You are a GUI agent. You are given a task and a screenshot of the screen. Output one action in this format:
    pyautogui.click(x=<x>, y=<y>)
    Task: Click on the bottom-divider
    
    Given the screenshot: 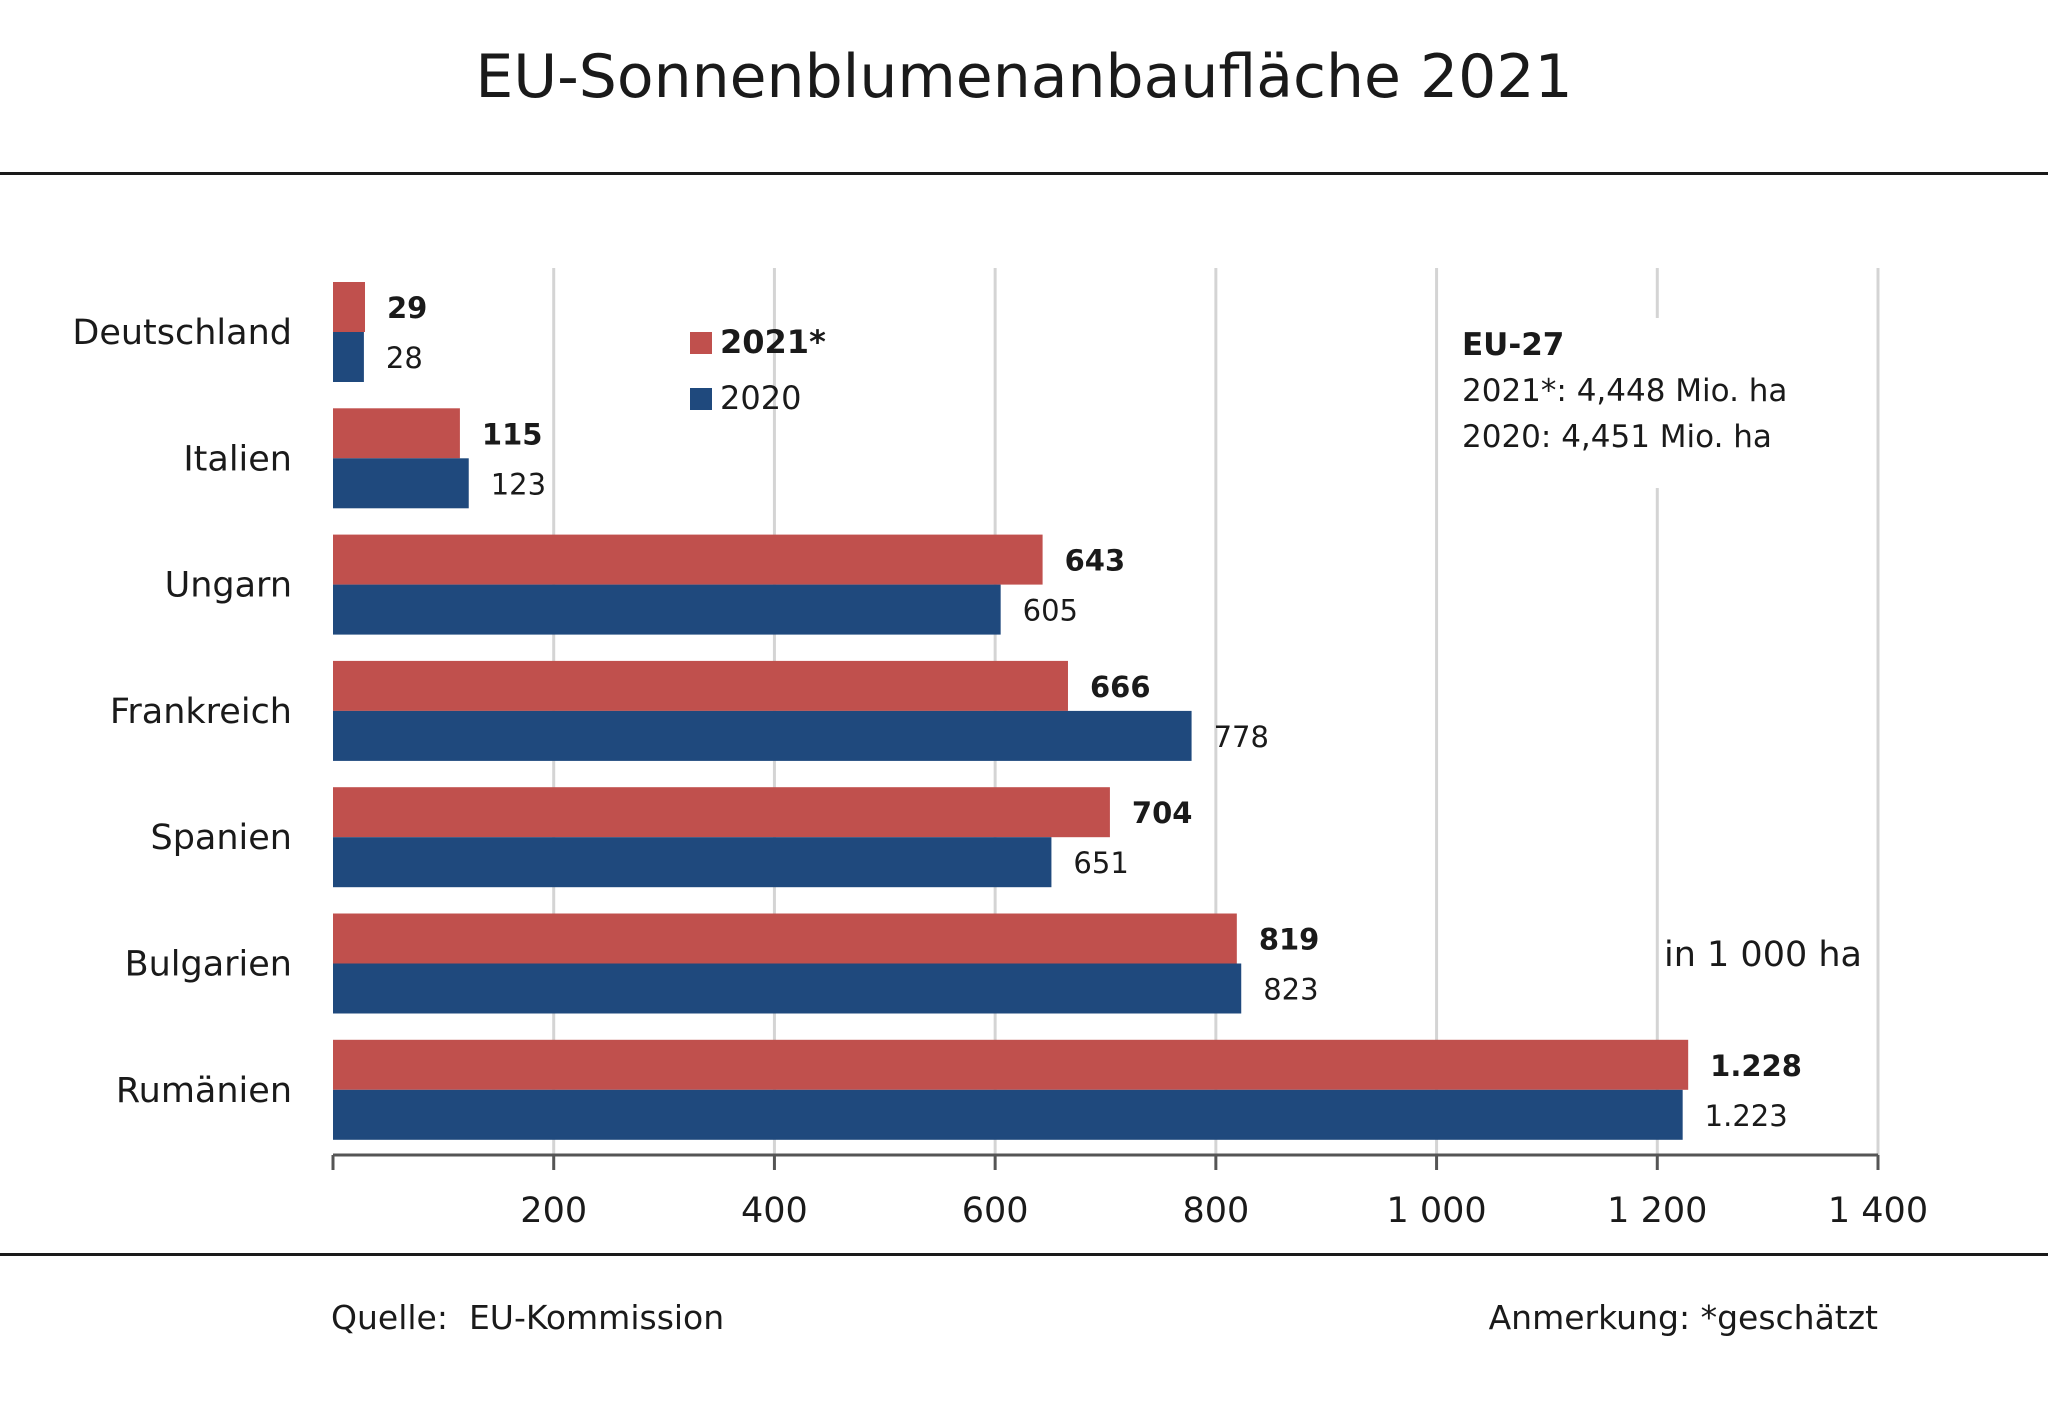 What is the action you would take?
    pyautogui.click(x=1024, y=1254)
    